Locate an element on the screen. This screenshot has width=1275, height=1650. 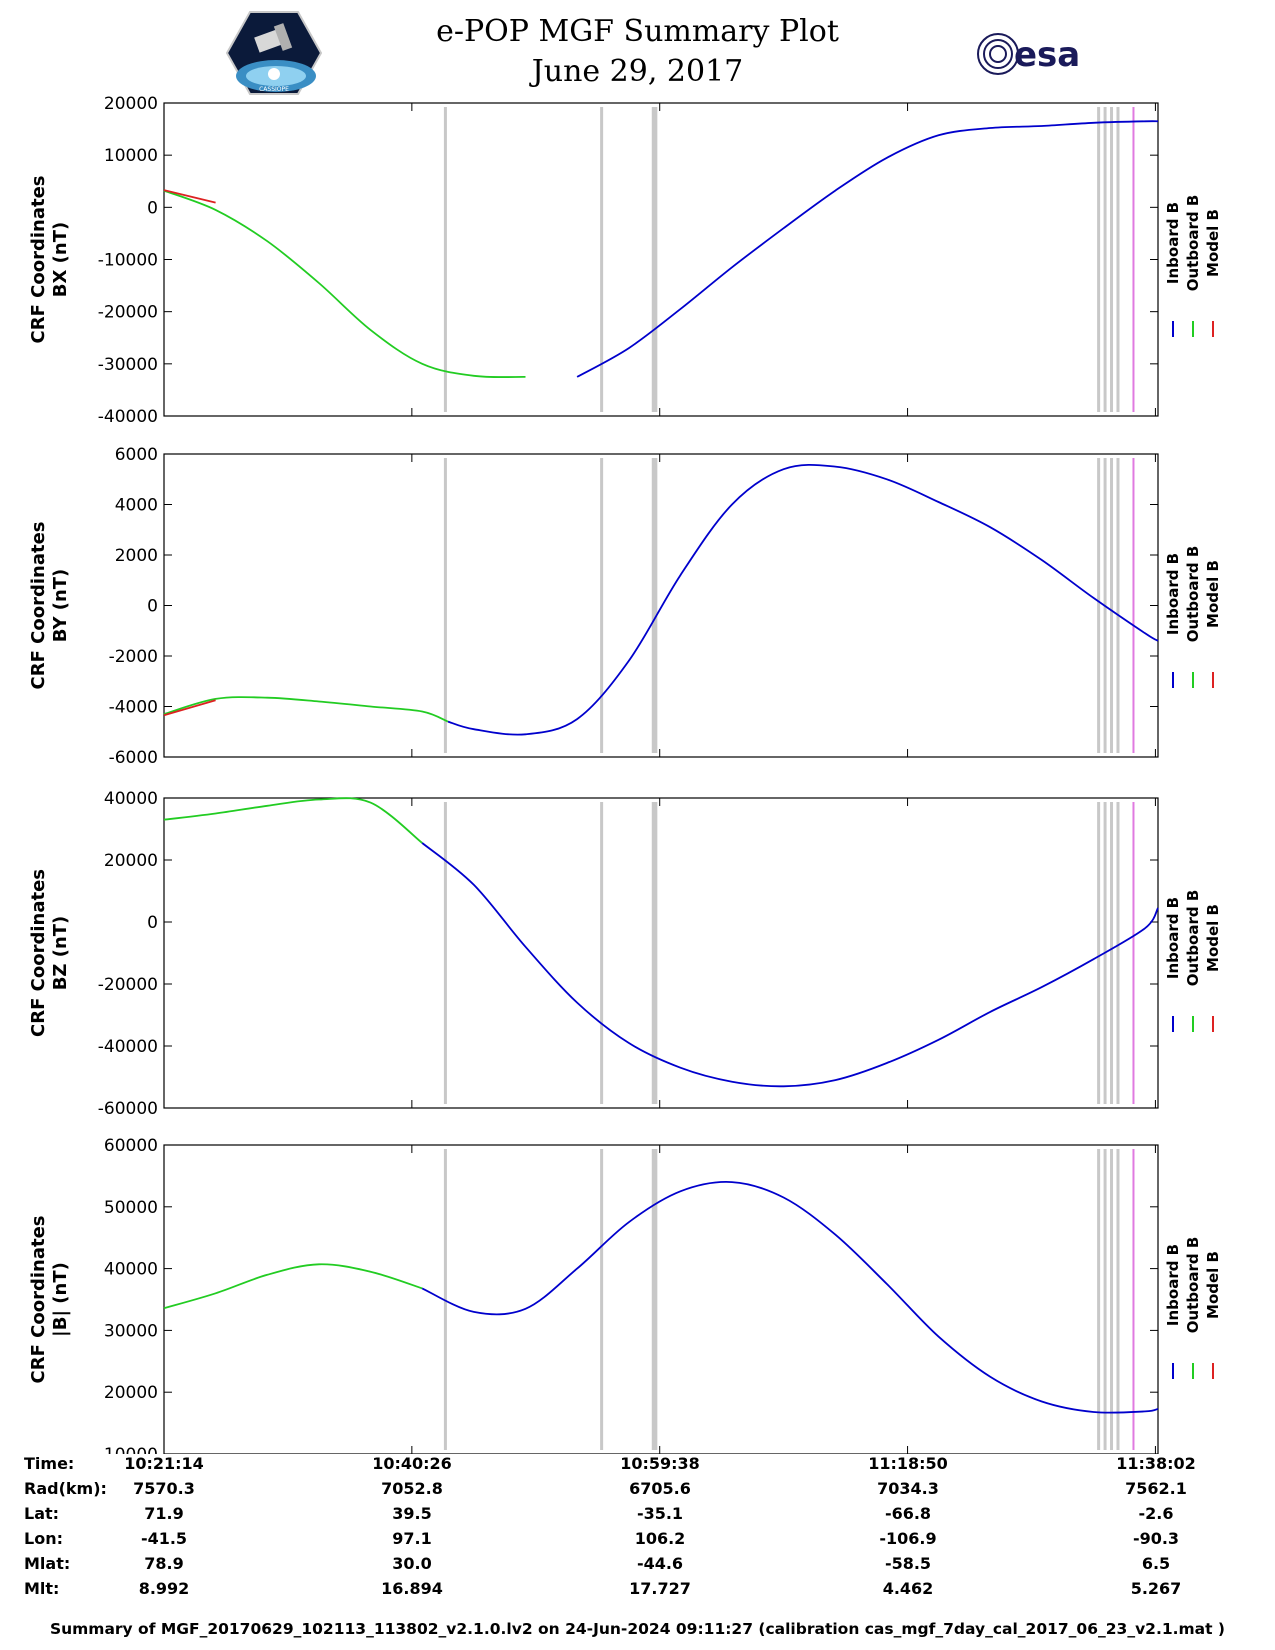
y-tick-label: -4000 is located at coordinates (133, 708).